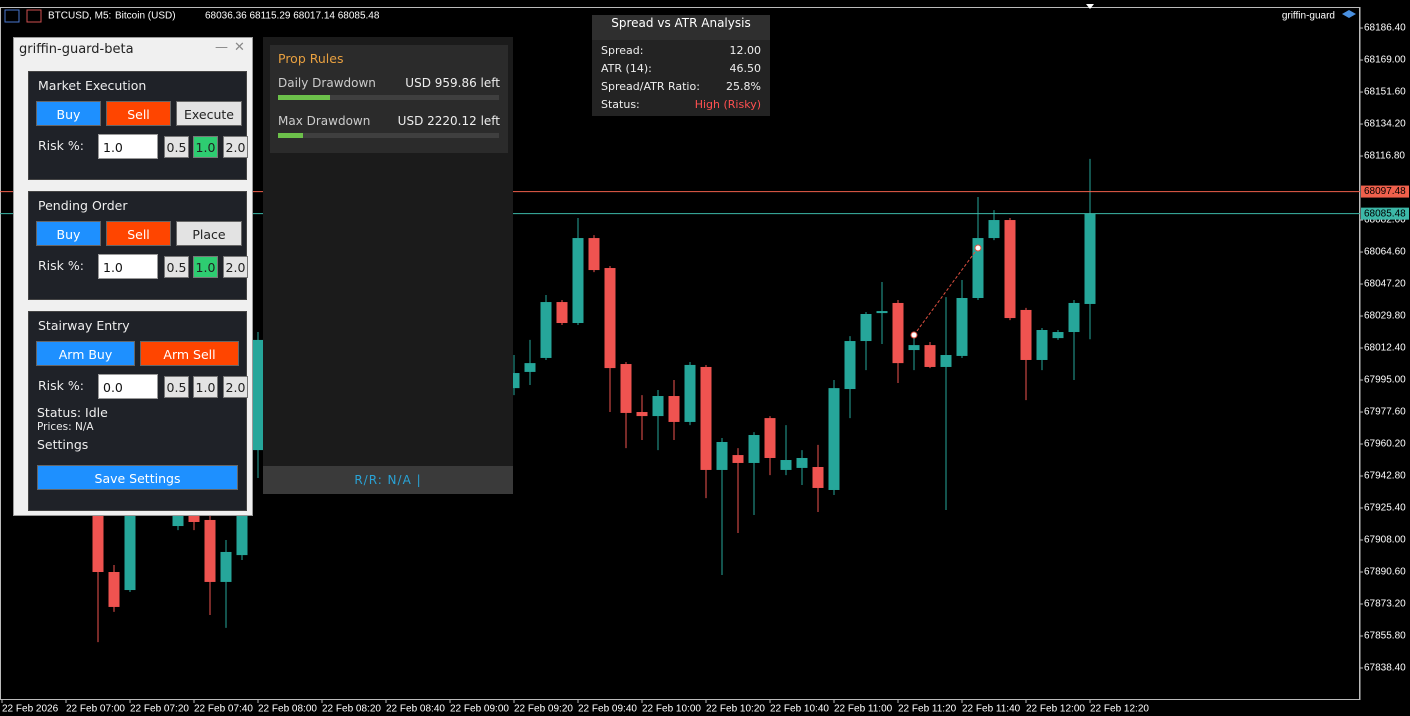  What do you see at coordinates (92, 85) in the screenshot?
I see `section-title: Market Execution` at bounding box center [92, 85].